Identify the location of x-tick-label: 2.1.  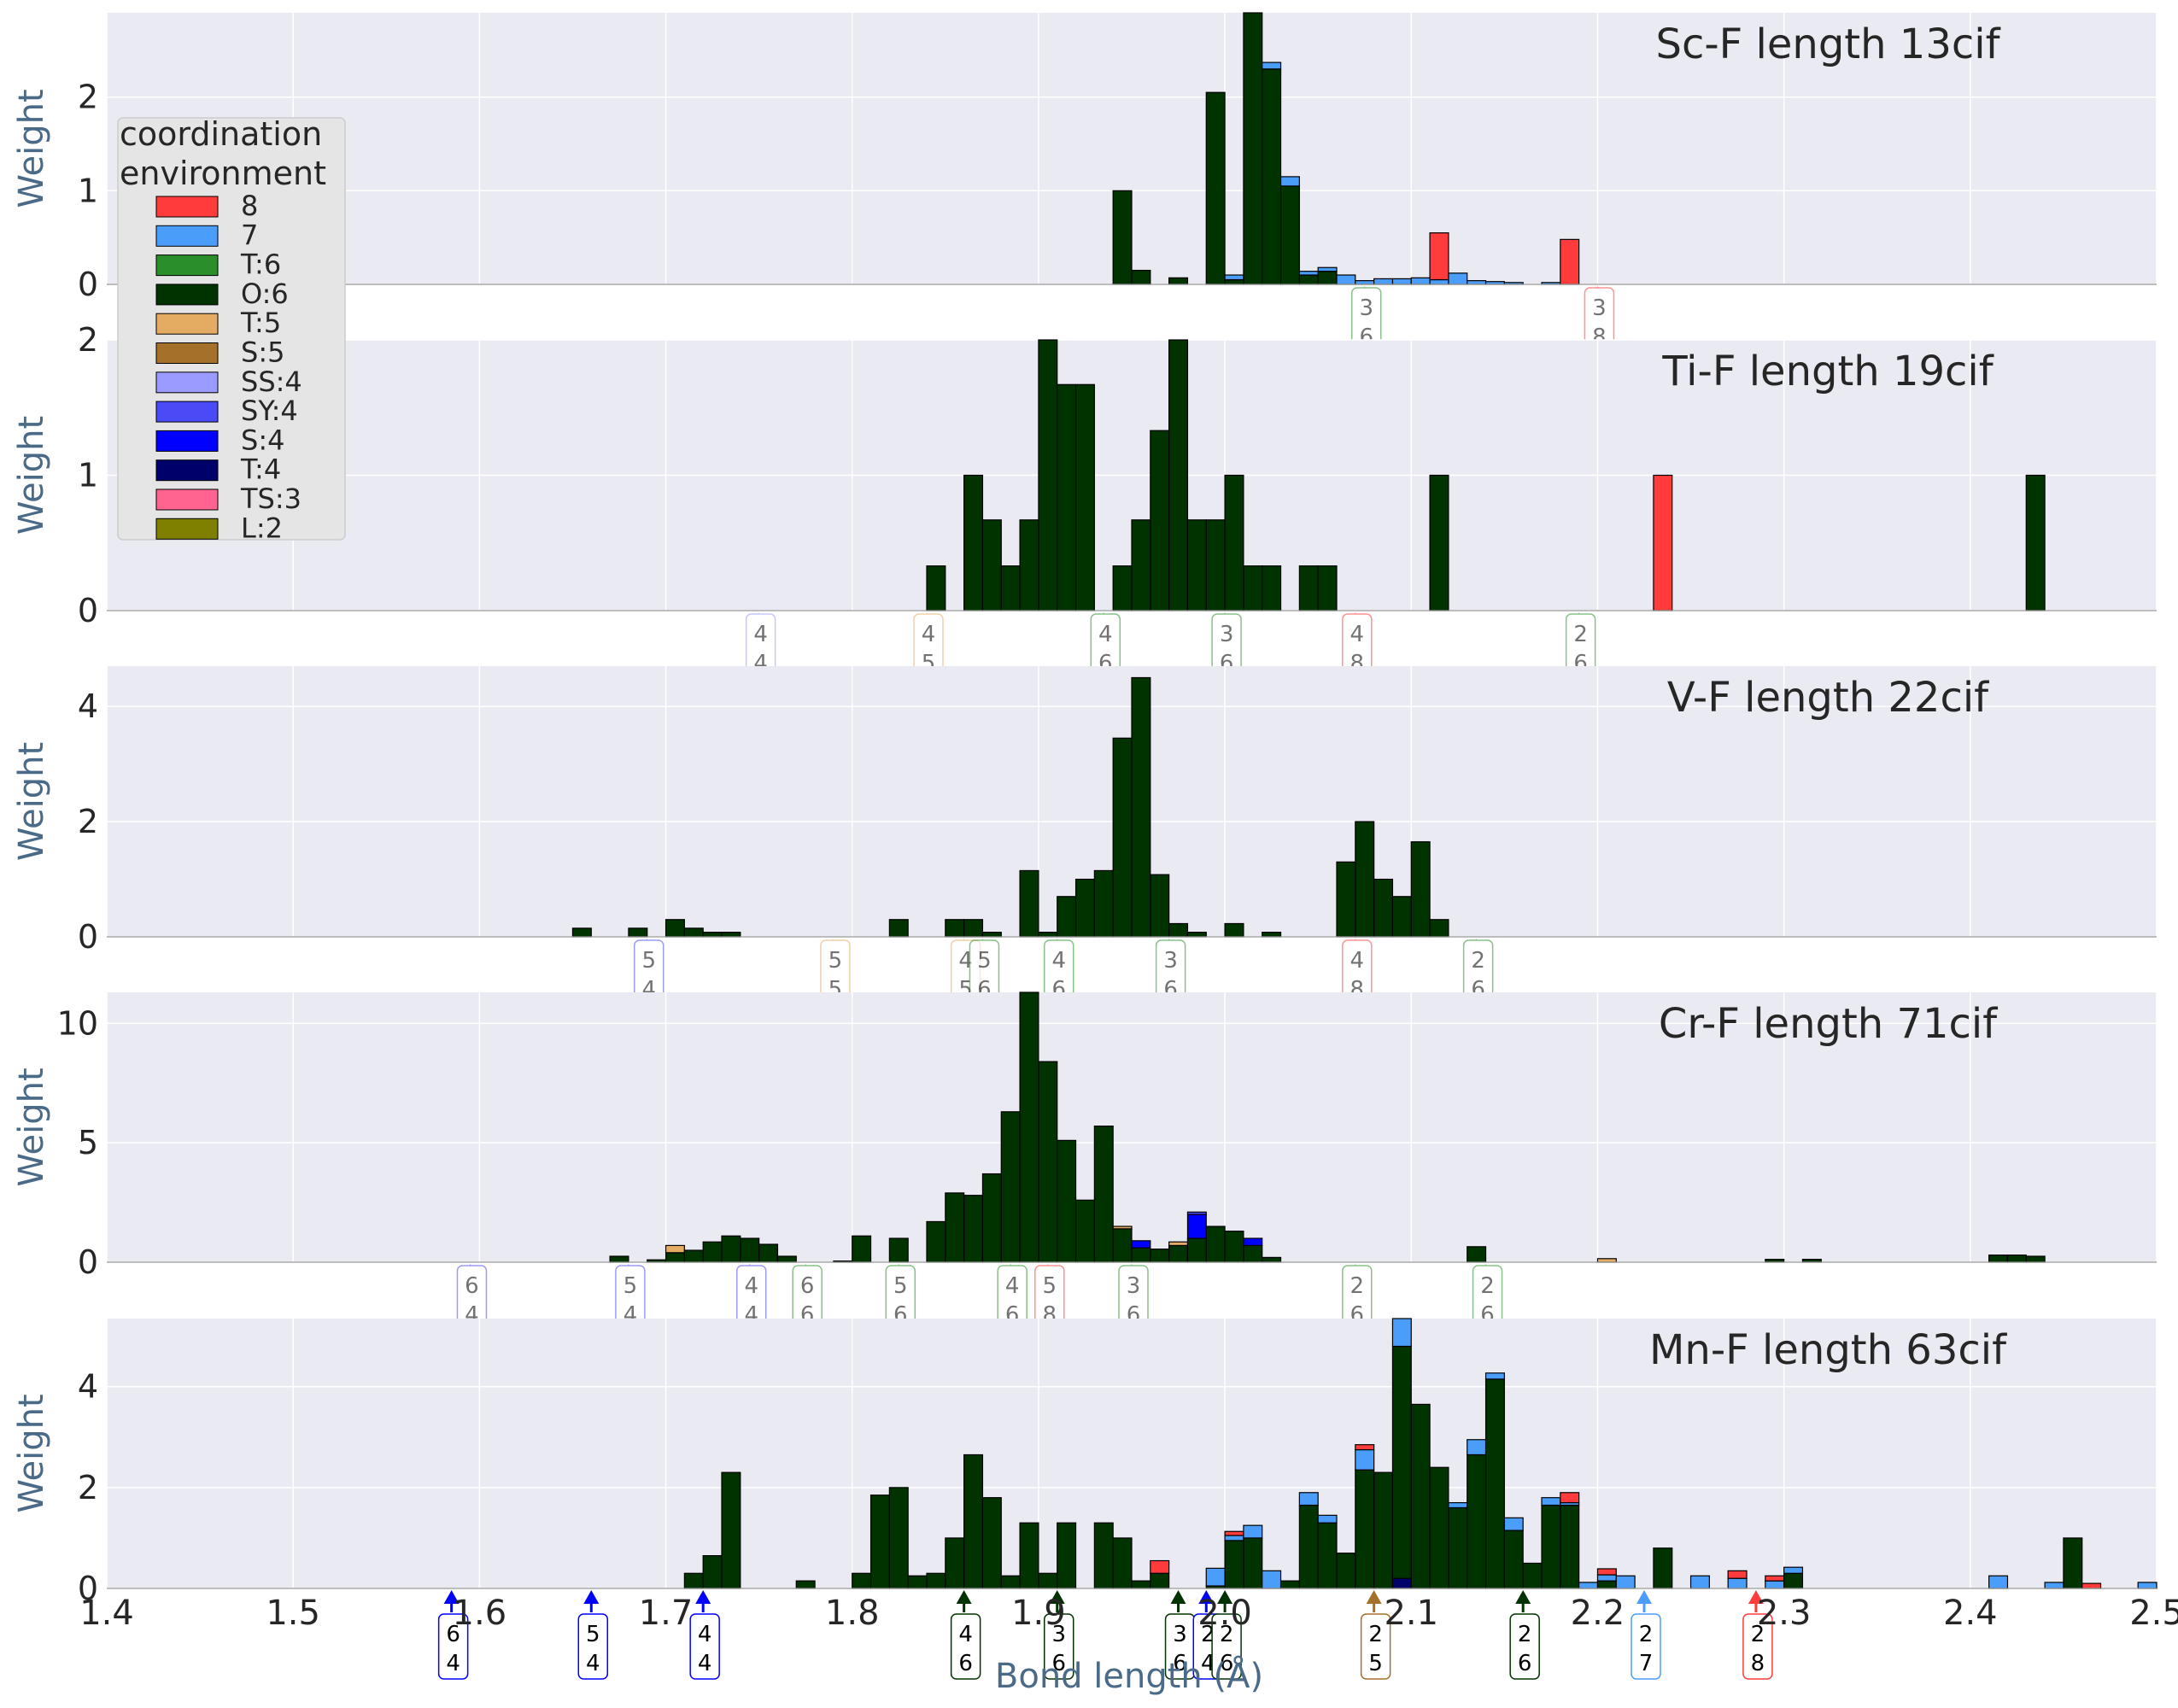
(1411, 1613).